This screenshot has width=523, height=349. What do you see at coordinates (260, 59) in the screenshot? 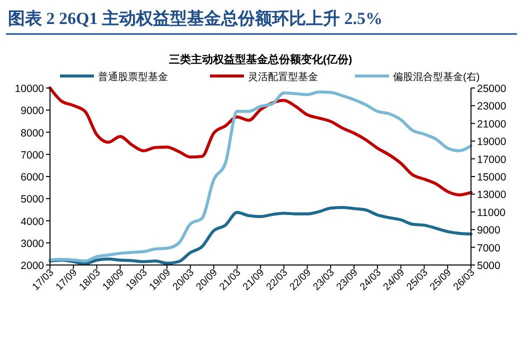
I see `chart-subtitle: 三类主动权益型基金总份额变化(亿份)` at bounding box center [260, 59].